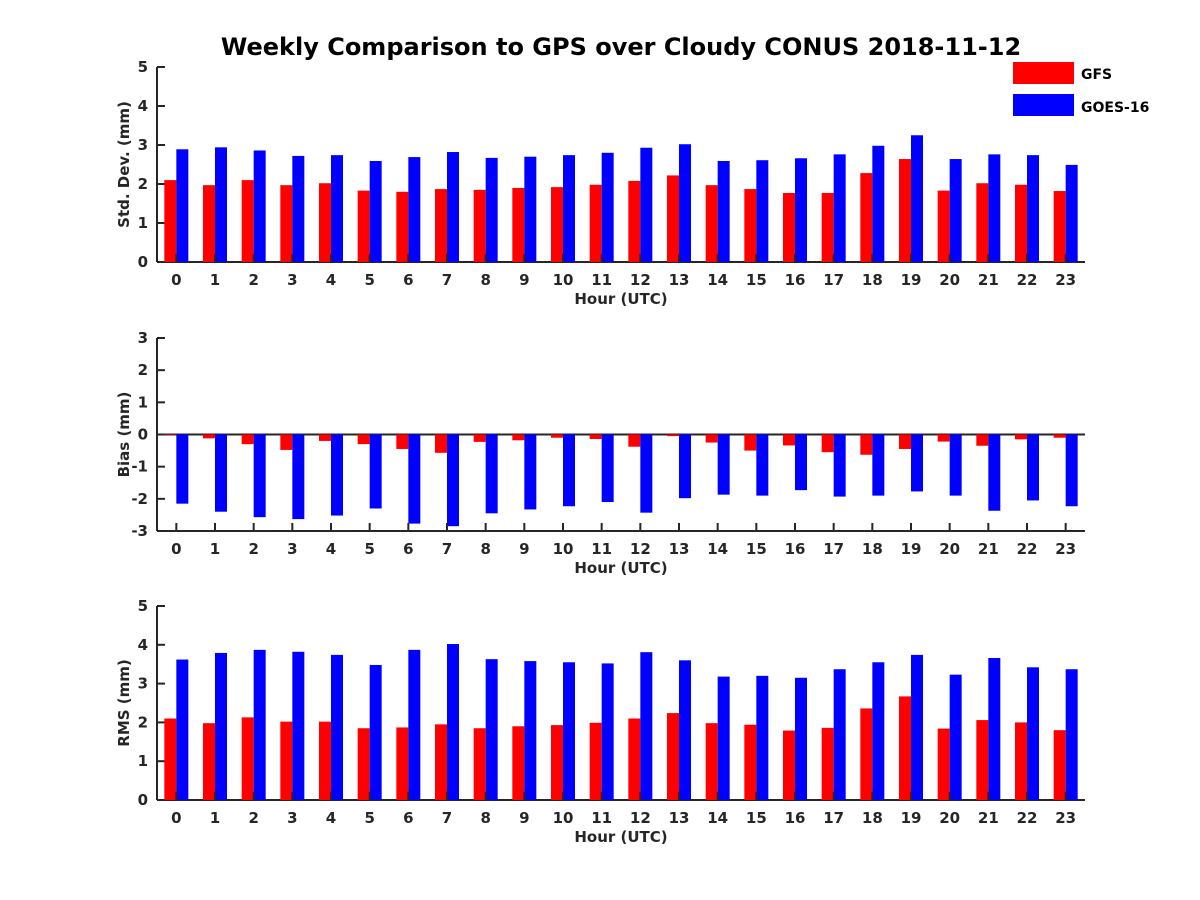 This screenshot has width=1200, height=900. I want to click on y-axis-label: Bias (mm), so click(124, 435).